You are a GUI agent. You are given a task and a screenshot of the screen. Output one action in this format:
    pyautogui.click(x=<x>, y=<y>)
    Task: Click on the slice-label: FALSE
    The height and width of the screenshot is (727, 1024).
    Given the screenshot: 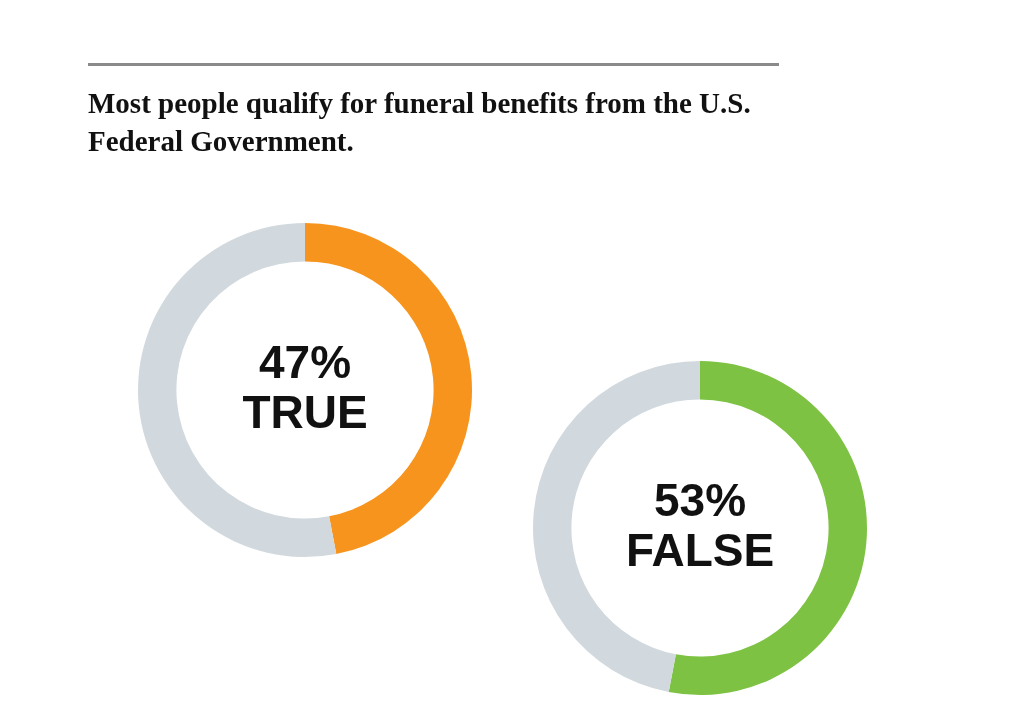 What is the action you would take?
    pyautogui.click(x=700, y=549)
    